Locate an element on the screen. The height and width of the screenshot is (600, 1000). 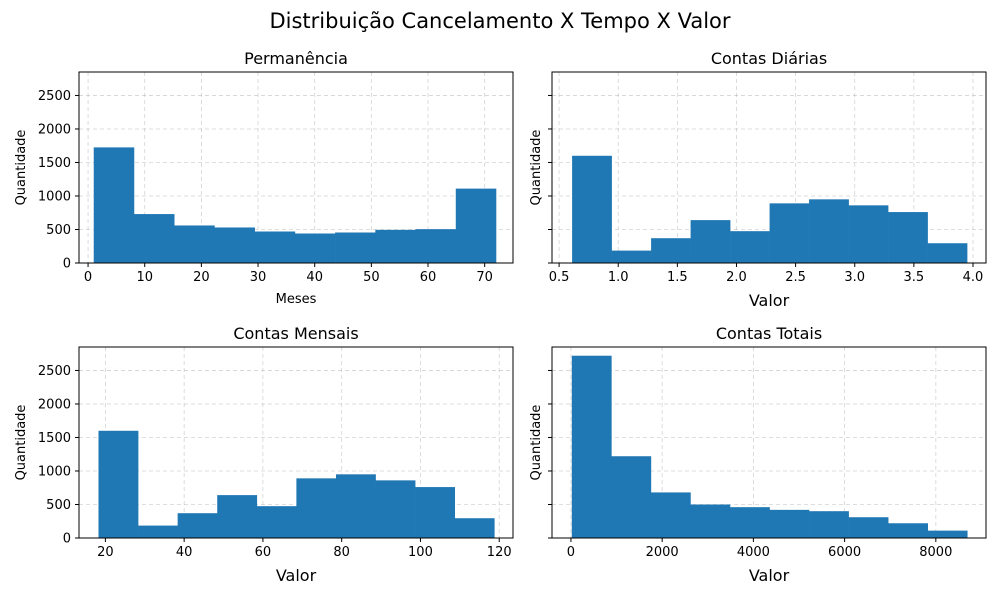
x-tick-label: 8000 is located at coordinates (935, 552).